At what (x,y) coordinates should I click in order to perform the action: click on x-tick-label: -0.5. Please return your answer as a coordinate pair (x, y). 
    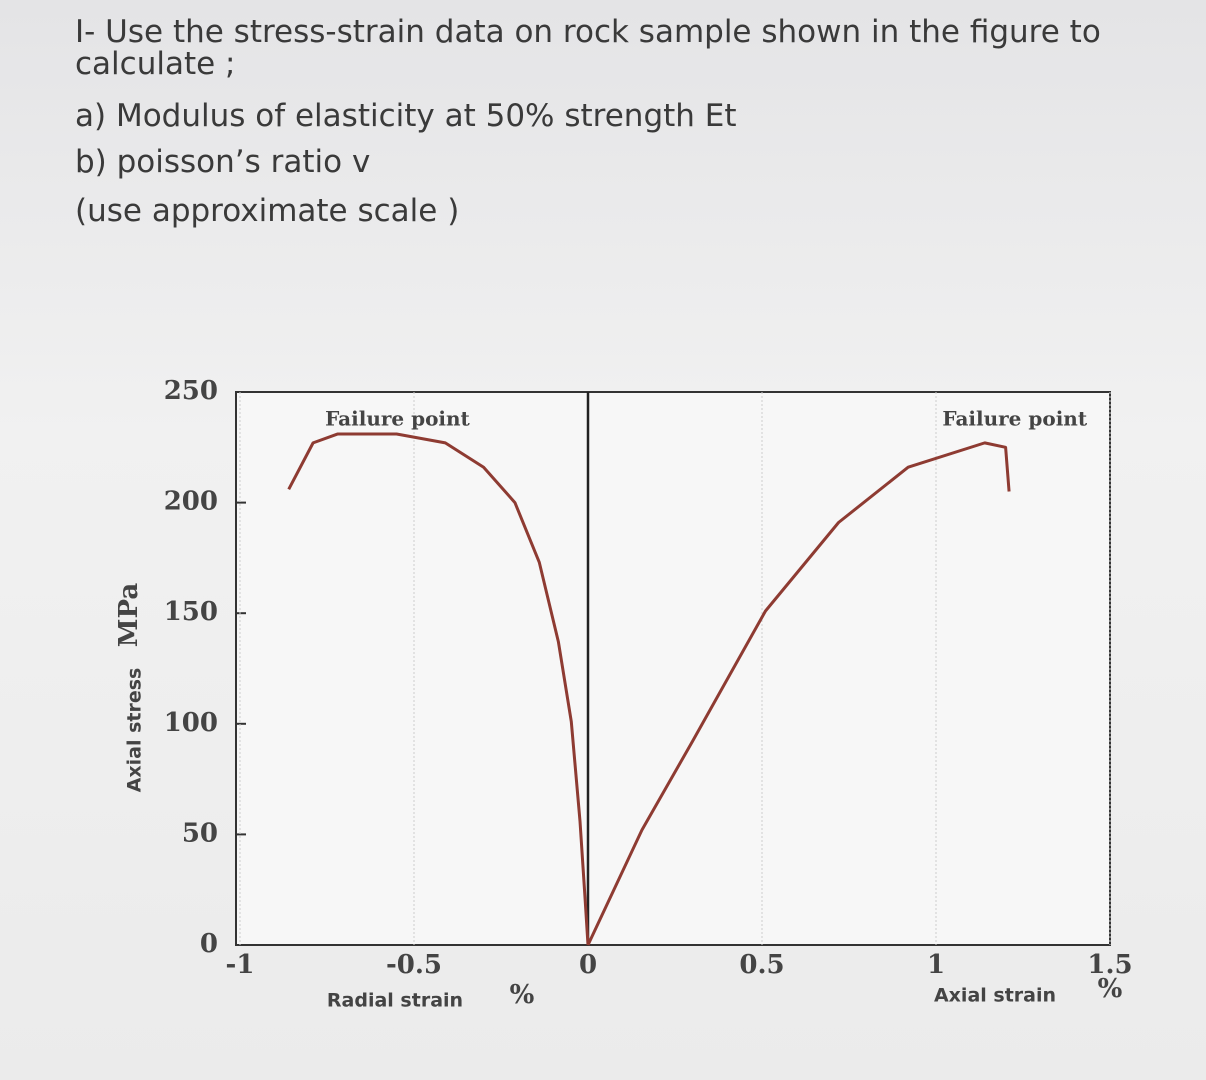
    Looking at the image, I should click on (414, 965).